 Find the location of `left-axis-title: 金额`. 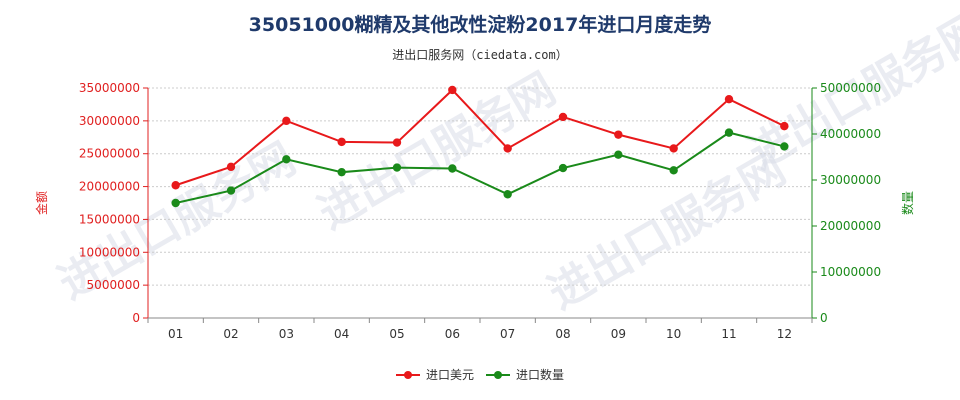

left-axis-title: 金额 is located at coordinates (41, 203).